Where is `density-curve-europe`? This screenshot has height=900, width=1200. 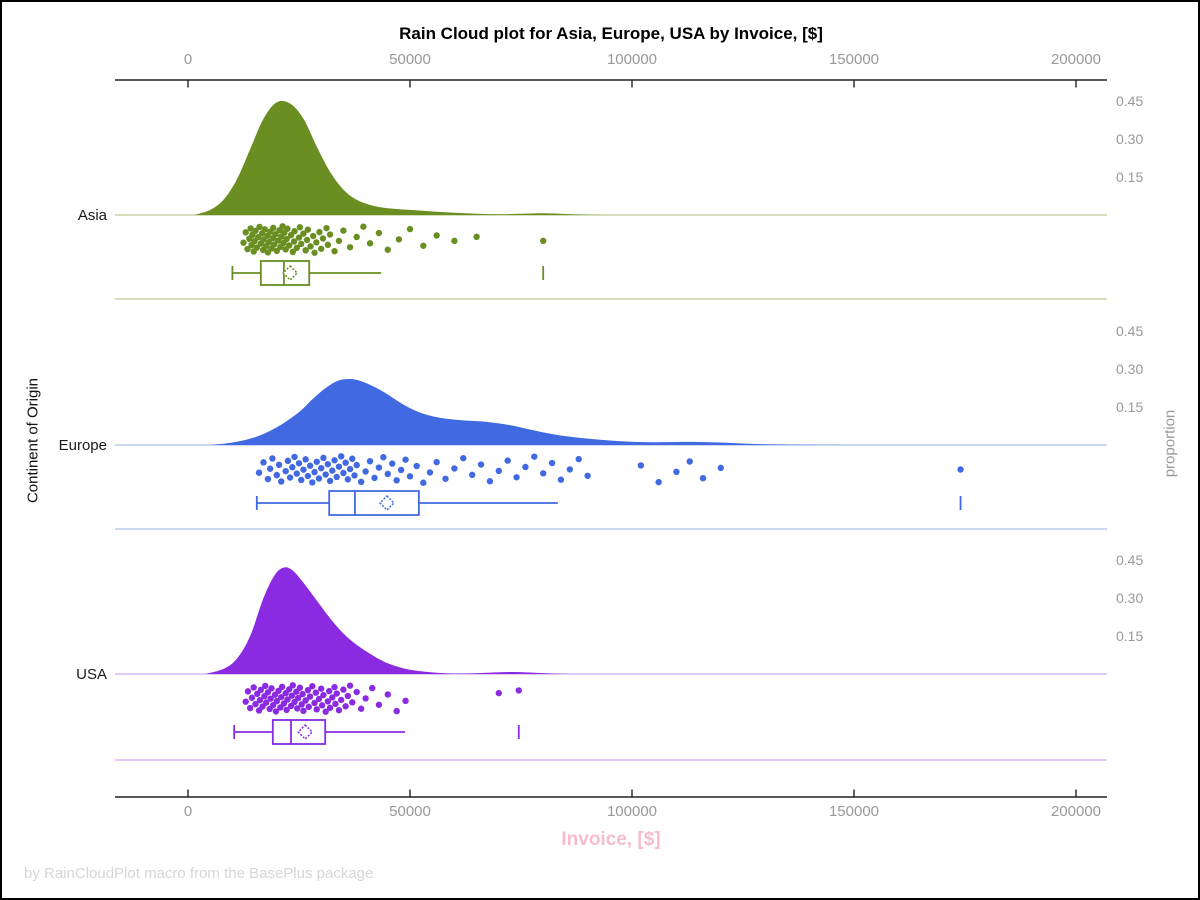
density-curve-europe is located at coordinates (532, 411).